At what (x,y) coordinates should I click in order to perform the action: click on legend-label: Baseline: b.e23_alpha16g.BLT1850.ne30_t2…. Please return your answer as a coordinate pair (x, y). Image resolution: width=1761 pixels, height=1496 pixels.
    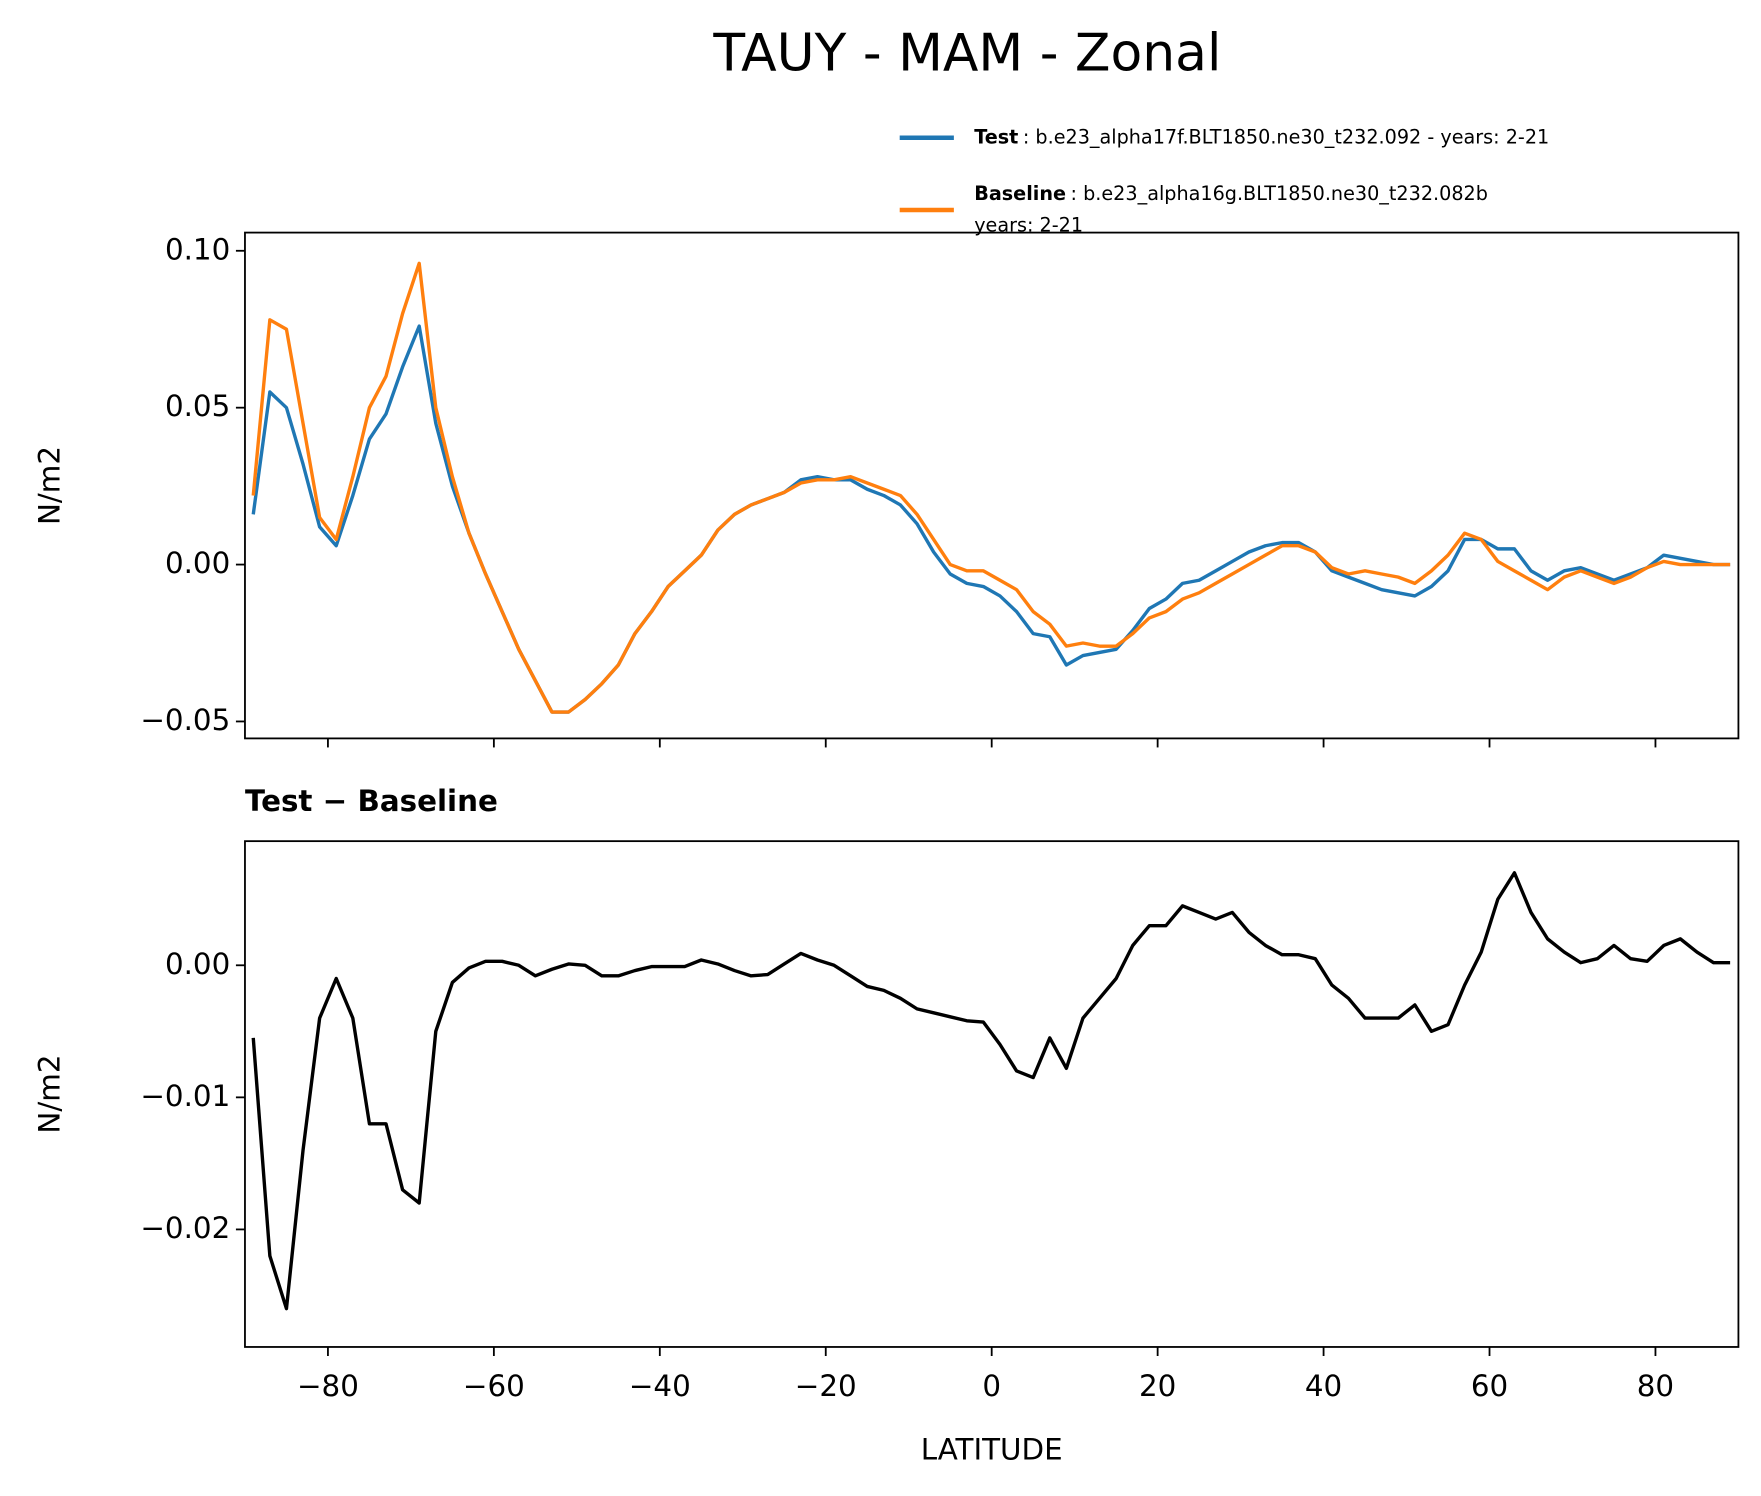
    Looking at the image, I should click on (1231, 193).